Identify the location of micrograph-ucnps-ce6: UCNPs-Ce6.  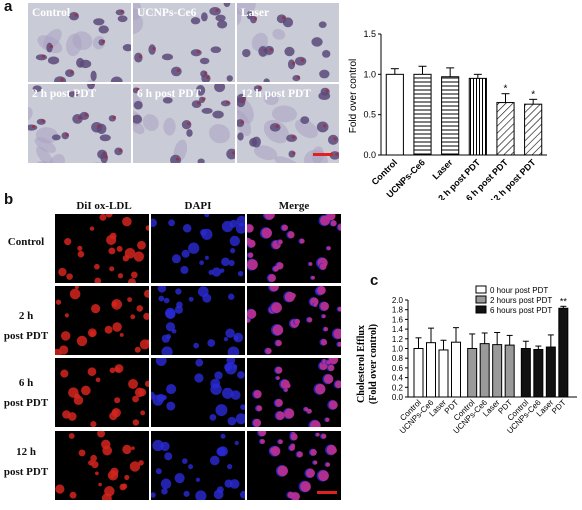
(184, 42).